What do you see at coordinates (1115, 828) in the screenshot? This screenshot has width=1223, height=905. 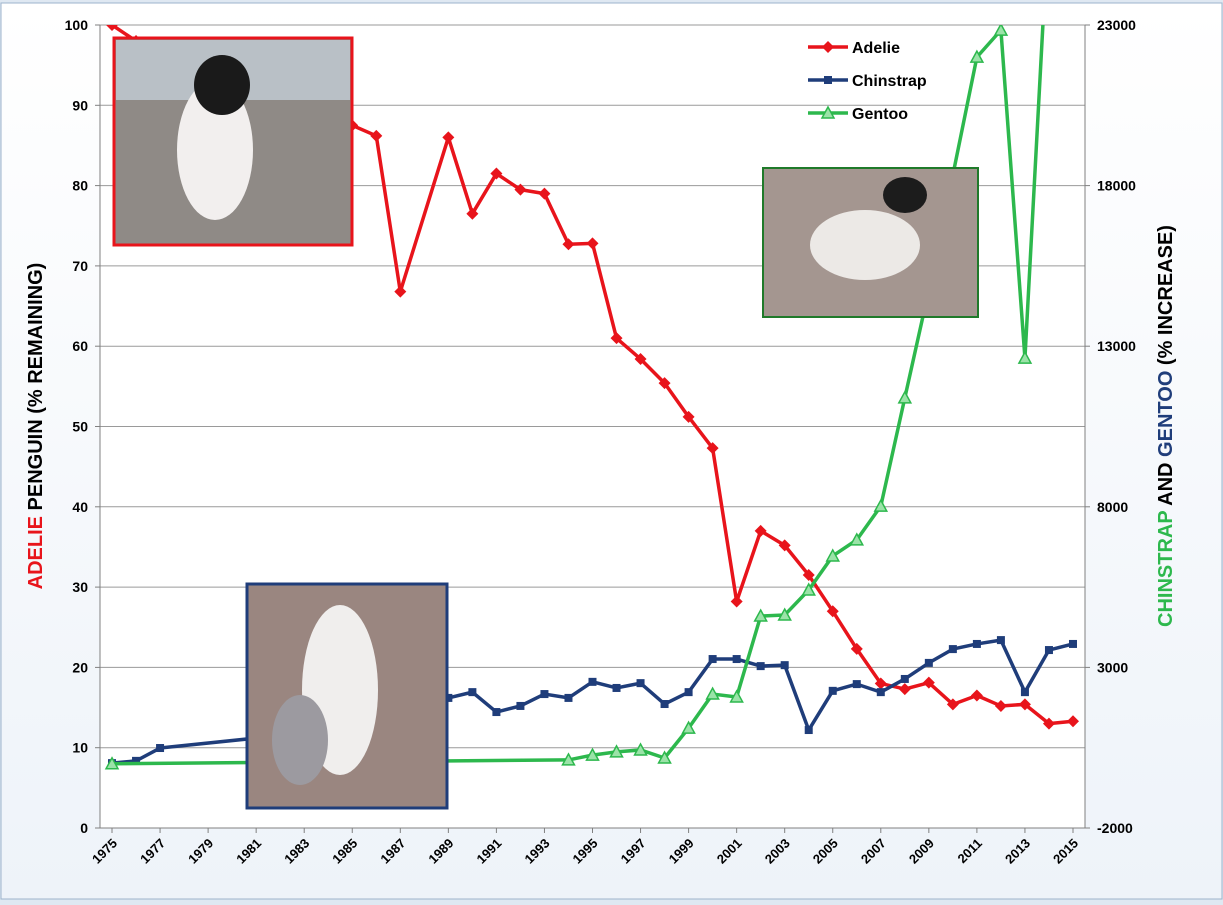 I see `y2-tick-label: -2000` at bounding box center [1115, 828].